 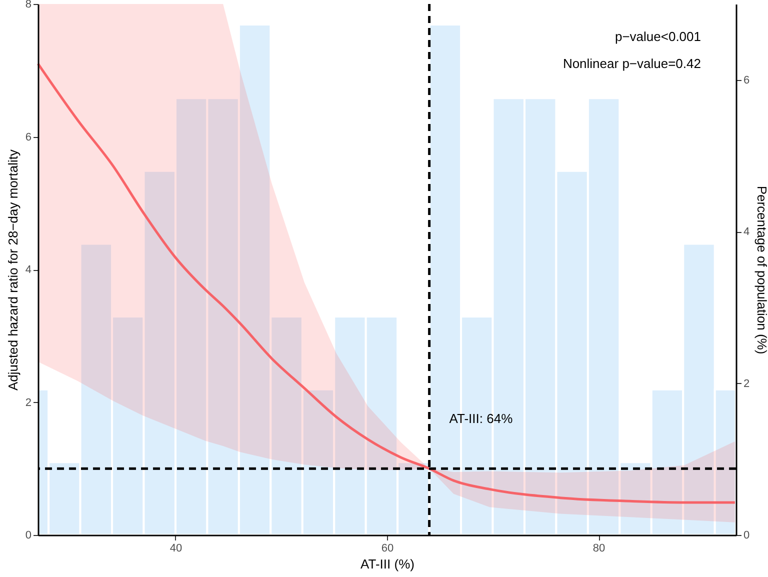 What do you see at coordinates (176, 548) in the screenshot?
I see `x-tick-label: 40` at bounding box center [176, 548].